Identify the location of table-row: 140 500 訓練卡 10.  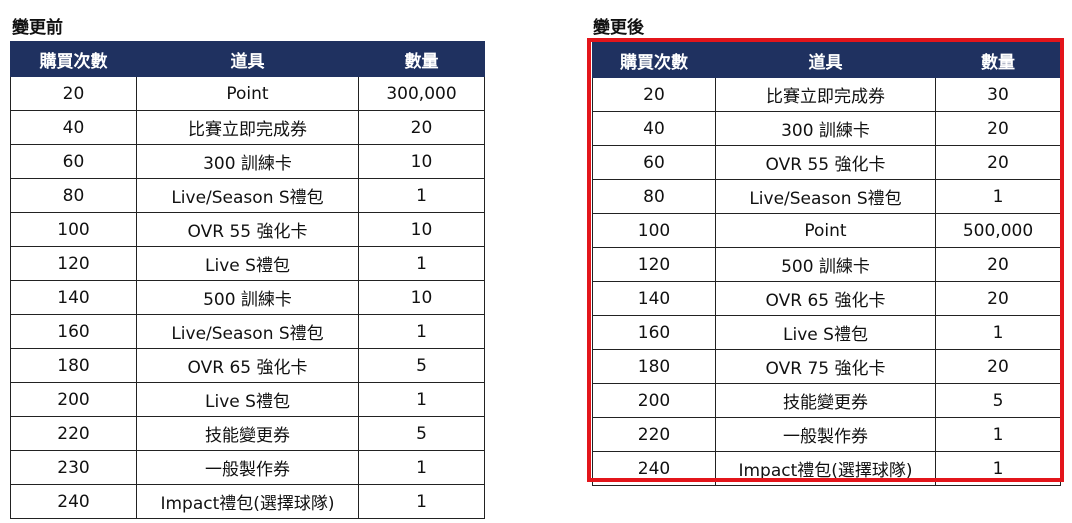
(247, 297).